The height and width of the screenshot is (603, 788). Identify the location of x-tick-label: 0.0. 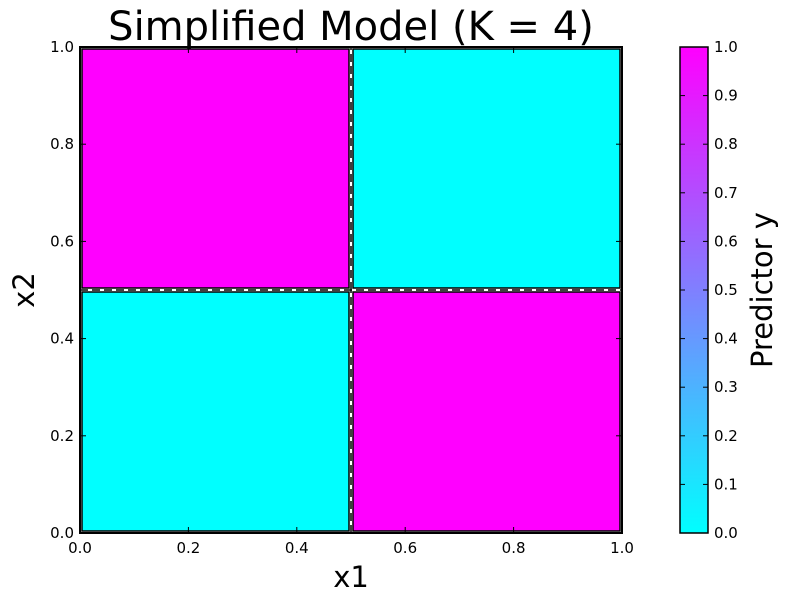
(80, 548).